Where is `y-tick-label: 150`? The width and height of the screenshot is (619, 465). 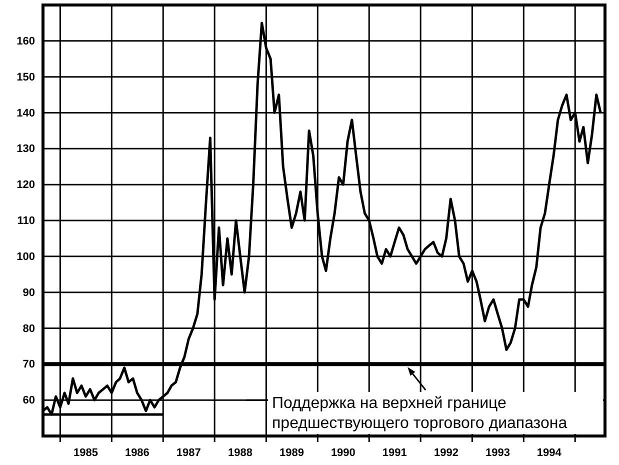
y-tick-label: 150 is located at coordinates (25, 77).